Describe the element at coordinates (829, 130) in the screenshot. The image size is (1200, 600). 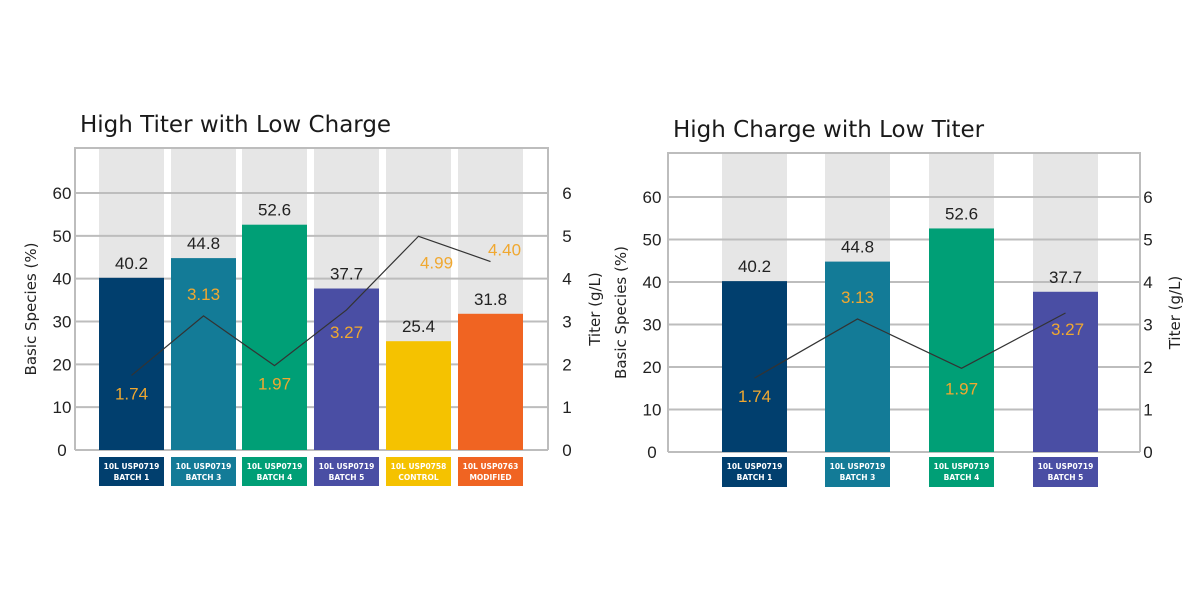
I see `chart-title: High Charge with Low Titer` at that location.